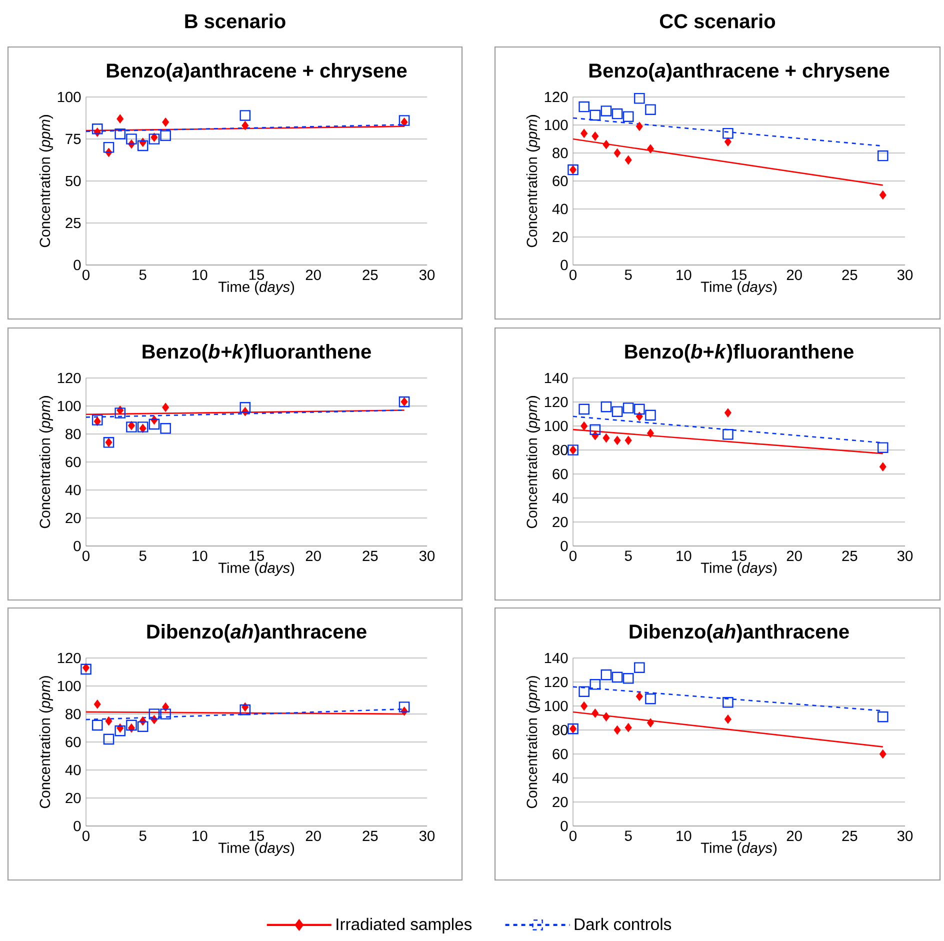 Image resolution: width=944 pixels, height=941 pixels. Describe the element at coordinates (623, 924) in the screenshot. I see `legend-label: Dark controls` at that location.